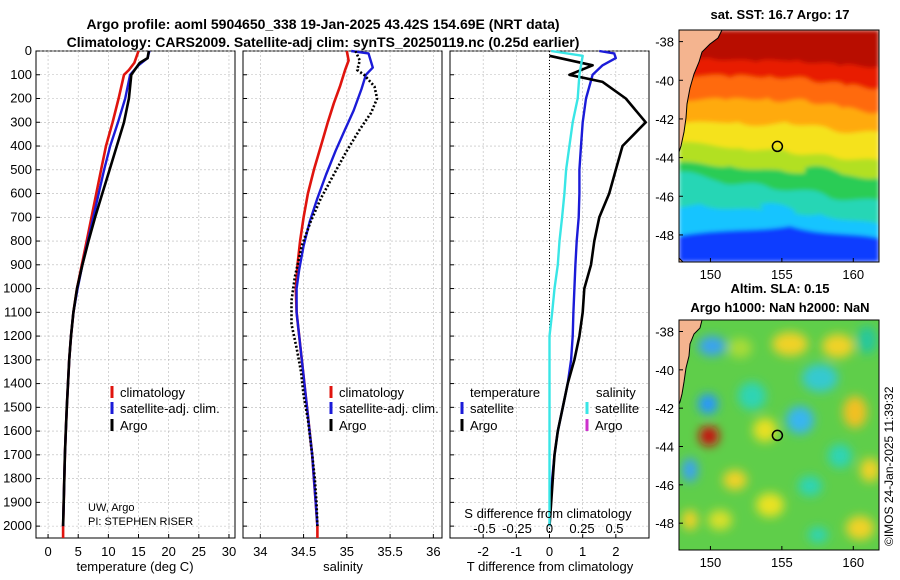 This screenshot has width=900, height=580. I want to click on legend-s-satellite: satellite, so click(617, 408).